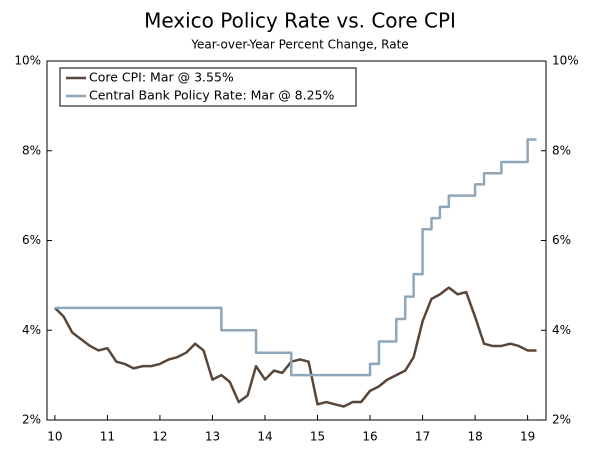 Image resolution: width=600 pixels, height=455 pixels. What do you see at coordinates (422, 437) in the screenshot?
I see `x-tick-label: 17` at bounding box center [422, 437].